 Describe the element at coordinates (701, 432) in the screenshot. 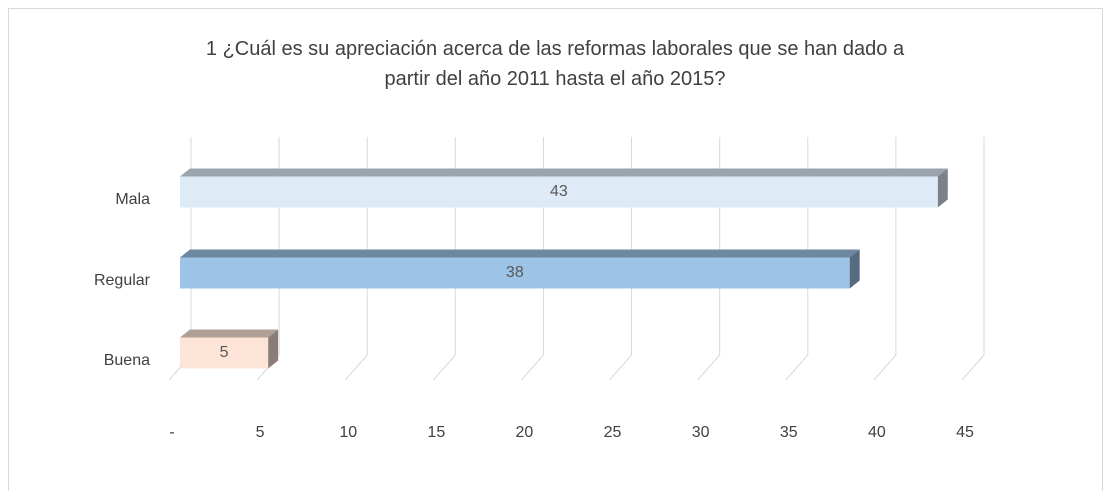

I see `x-tick-label: 30` at that location.